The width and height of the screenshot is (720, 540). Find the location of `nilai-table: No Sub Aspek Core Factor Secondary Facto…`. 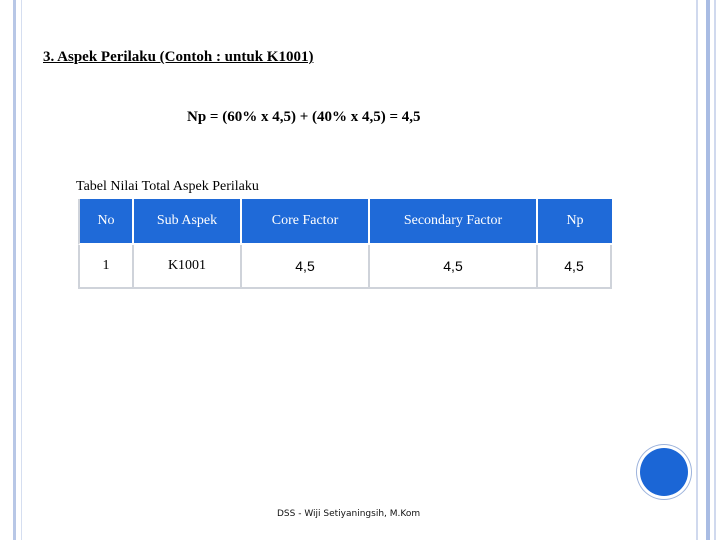

nilai-table: No Sub Aspek Core Factor Secondary Facto… is located at coordinates (345, 244).